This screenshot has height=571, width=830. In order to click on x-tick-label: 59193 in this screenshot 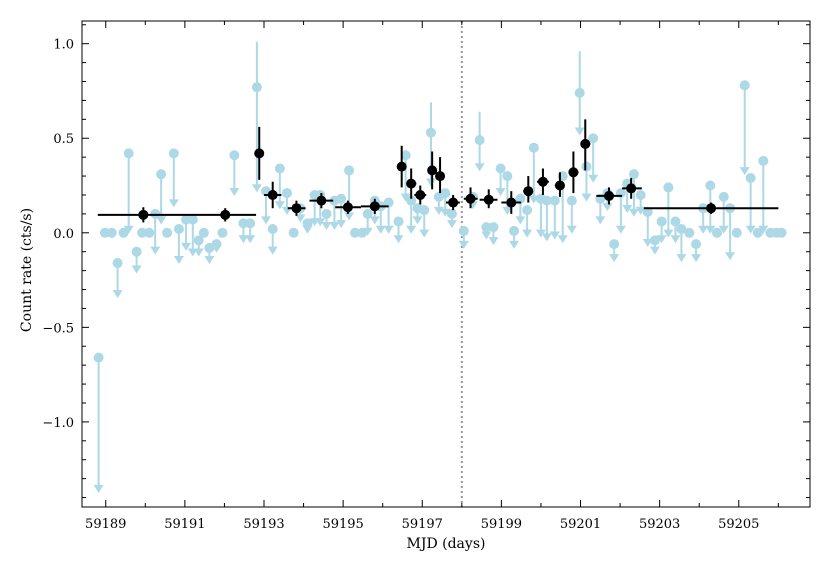, I will do `click(263, 524)`.